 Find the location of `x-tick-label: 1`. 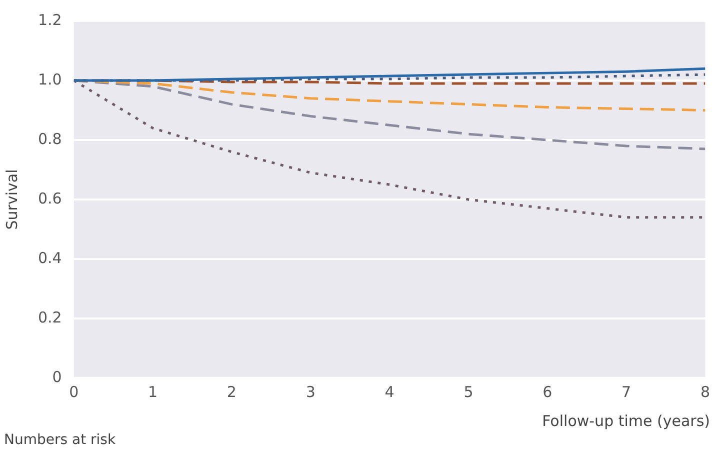

x-tick-label: 1 is located at coordinates (153, 391).